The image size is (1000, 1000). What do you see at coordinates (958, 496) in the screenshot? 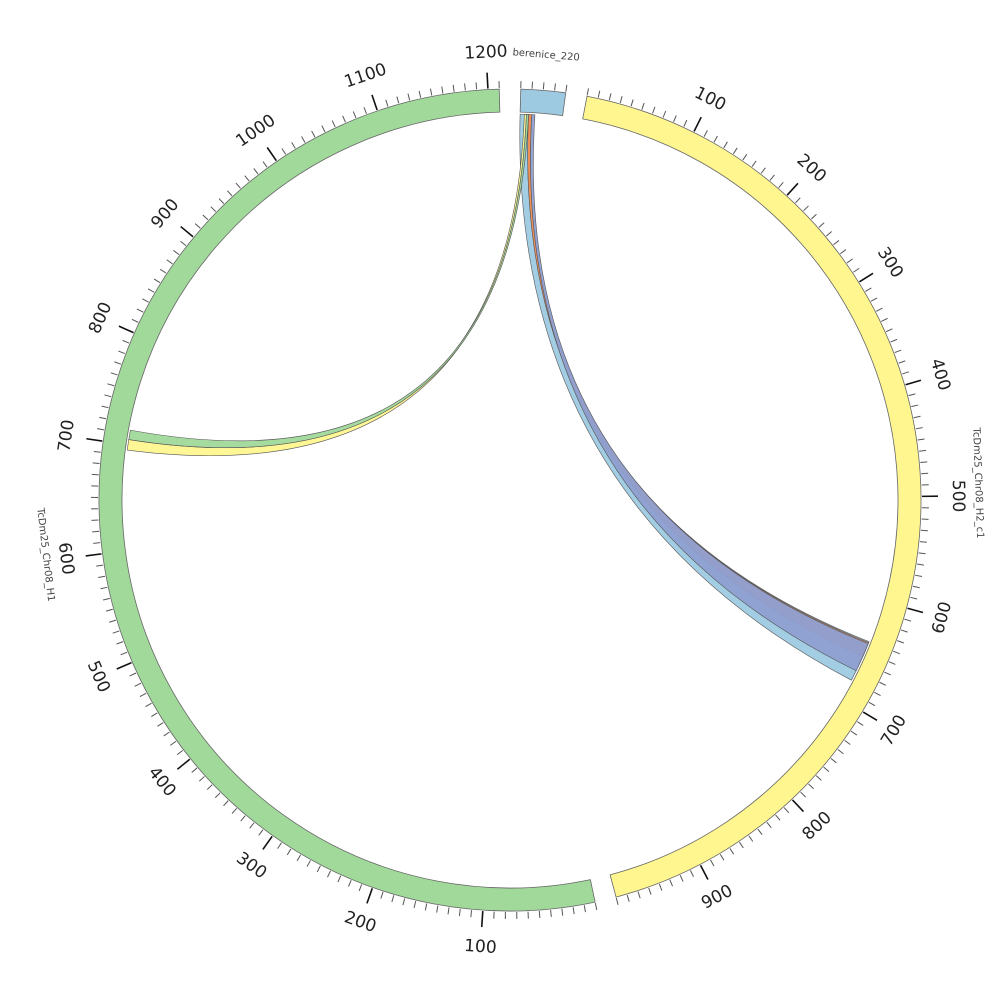
I see `tick-label: 500` at bounding box center [958, 496].